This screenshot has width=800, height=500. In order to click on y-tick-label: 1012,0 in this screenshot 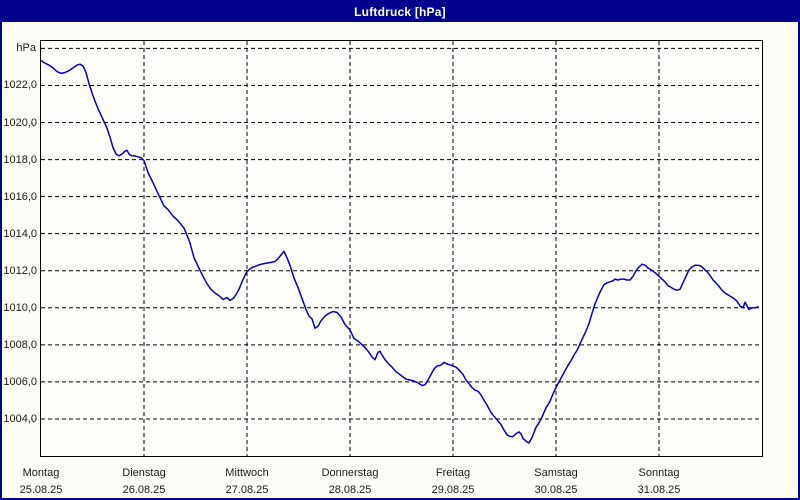, I will do `click(20, 270)`.